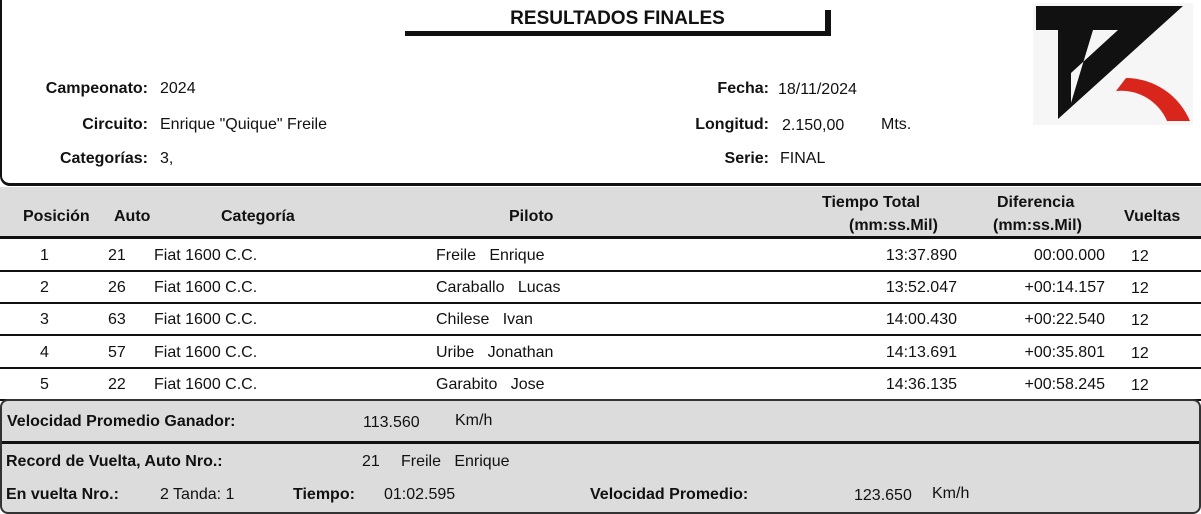  Describe the element at coordinates (1064, 288) in the screenshot. I see `cell-diferencia: +00:14.157` at that location.